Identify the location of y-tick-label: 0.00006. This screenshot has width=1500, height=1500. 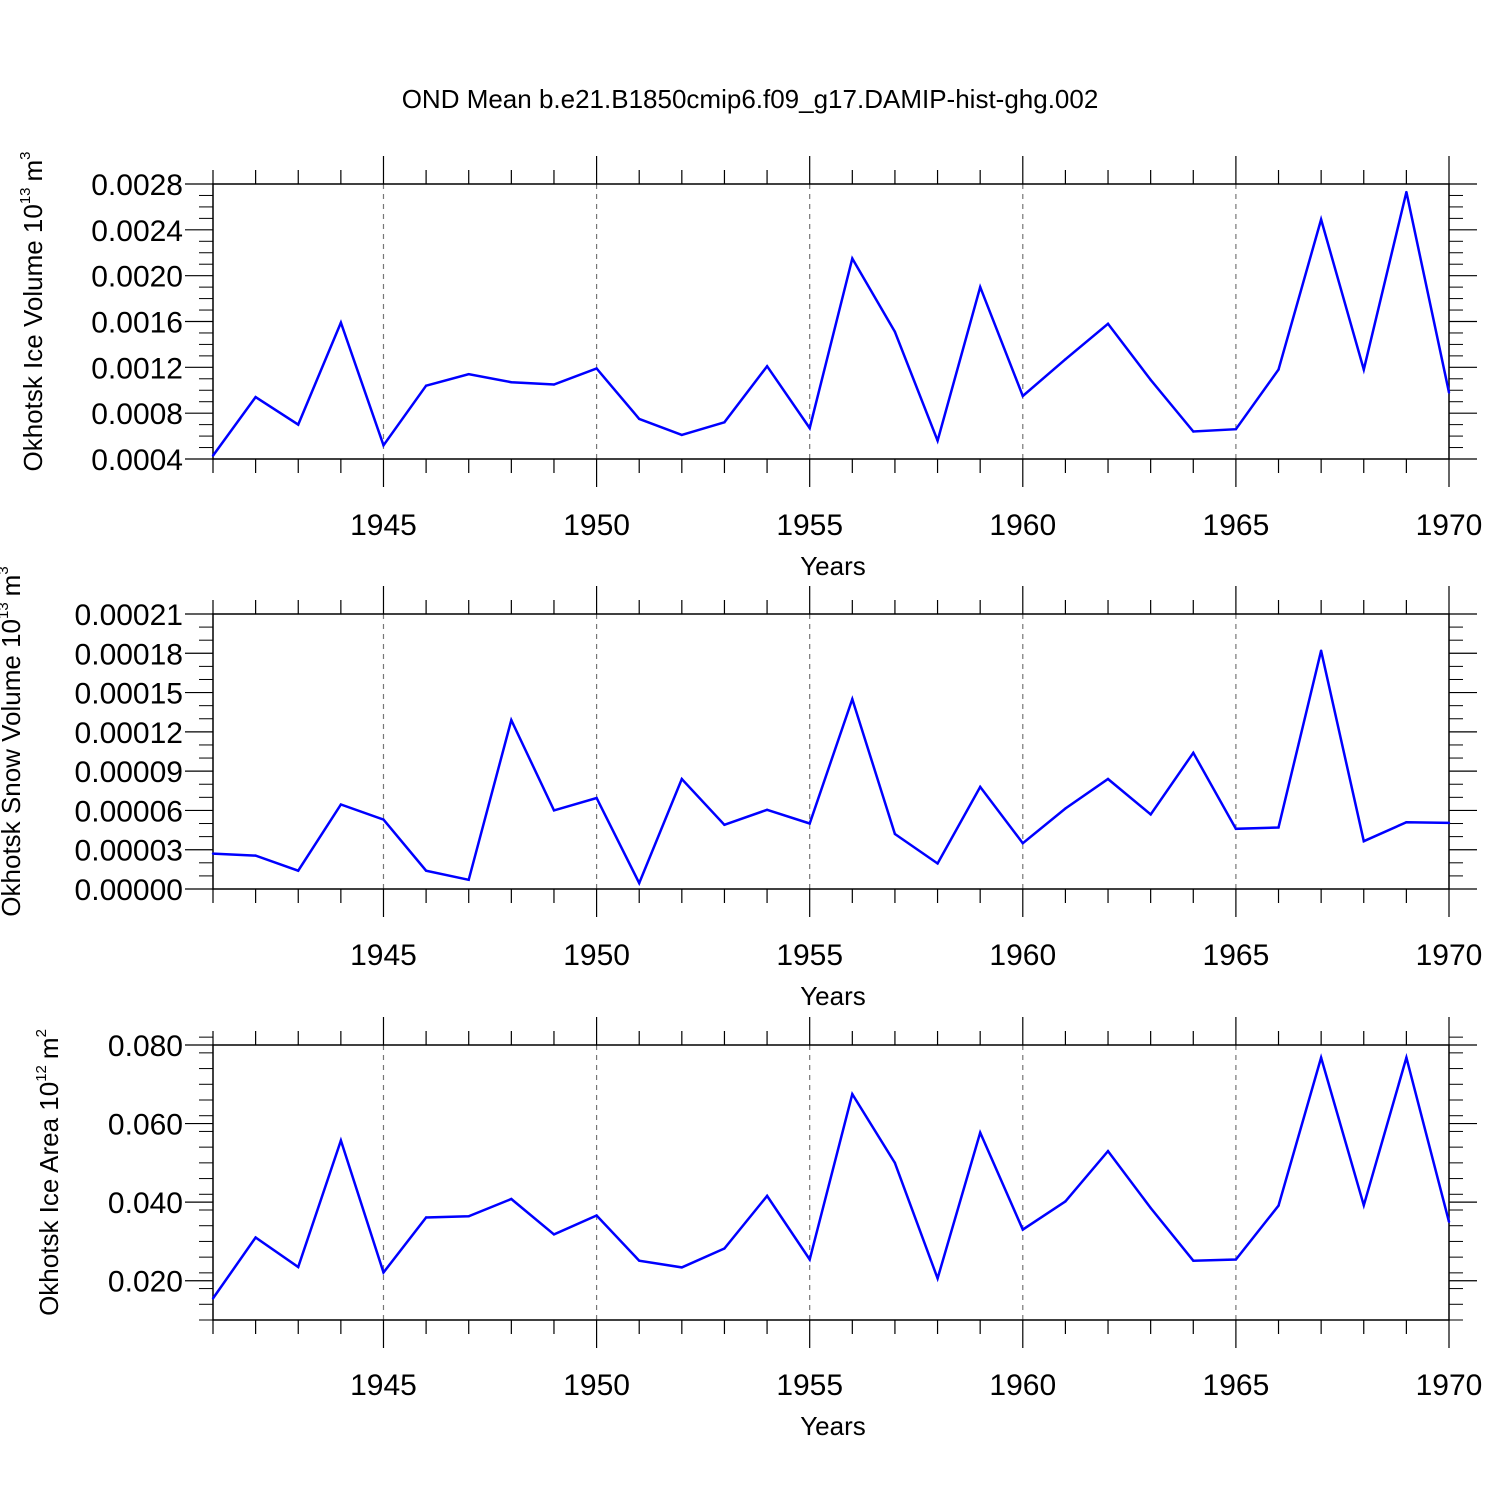
(129, 811).